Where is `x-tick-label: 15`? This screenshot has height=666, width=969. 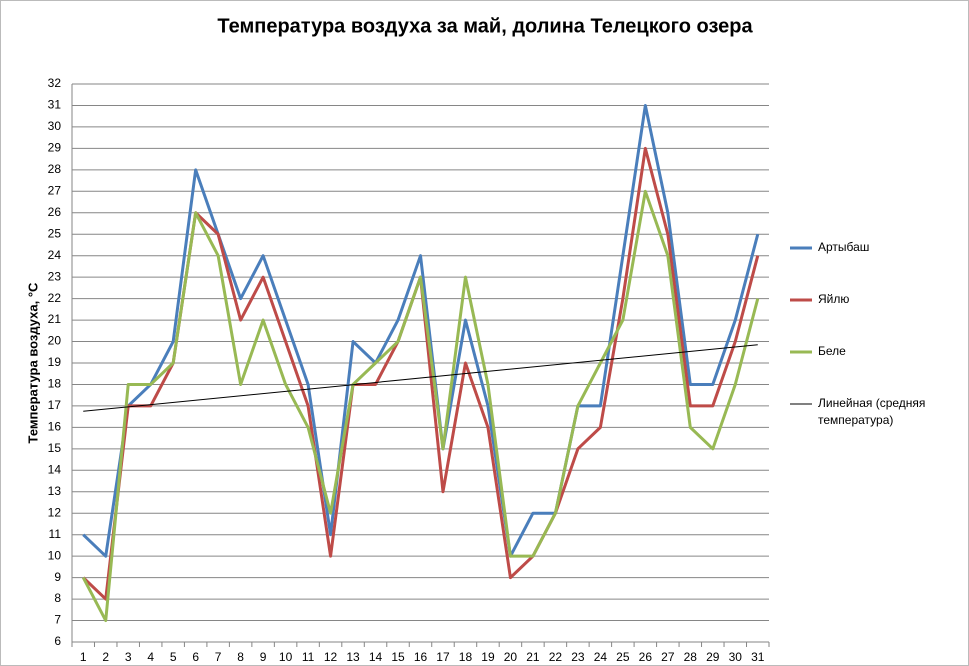 x-tick-label: 15 is located at coordinates (398, 657).